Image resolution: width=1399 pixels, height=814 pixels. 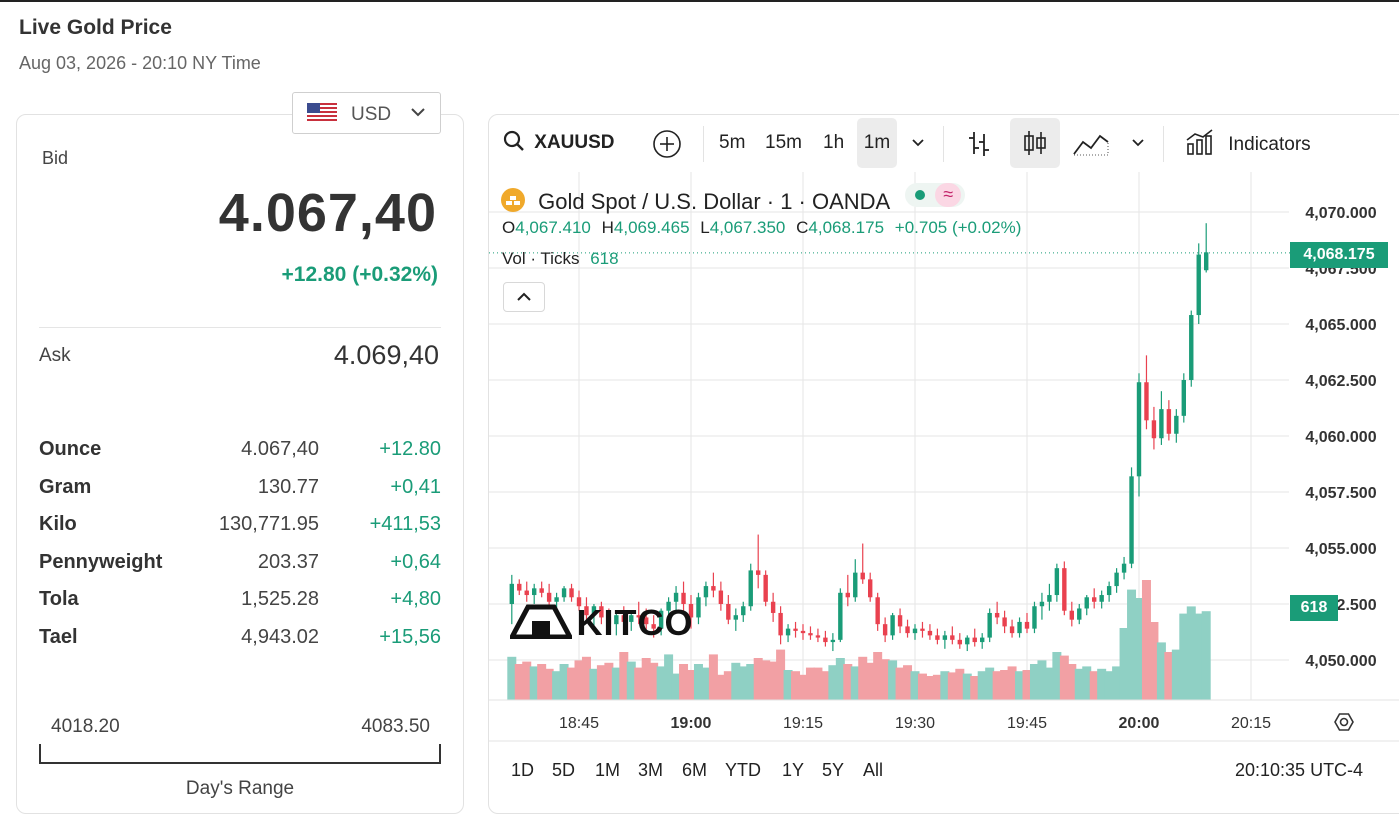 I want to click on symbol-search: XAUUSD, so click(x=559, y=143).